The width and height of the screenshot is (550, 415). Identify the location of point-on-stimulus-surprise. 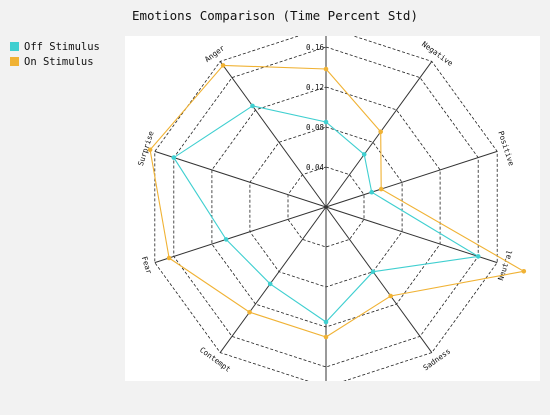
(150, 150).